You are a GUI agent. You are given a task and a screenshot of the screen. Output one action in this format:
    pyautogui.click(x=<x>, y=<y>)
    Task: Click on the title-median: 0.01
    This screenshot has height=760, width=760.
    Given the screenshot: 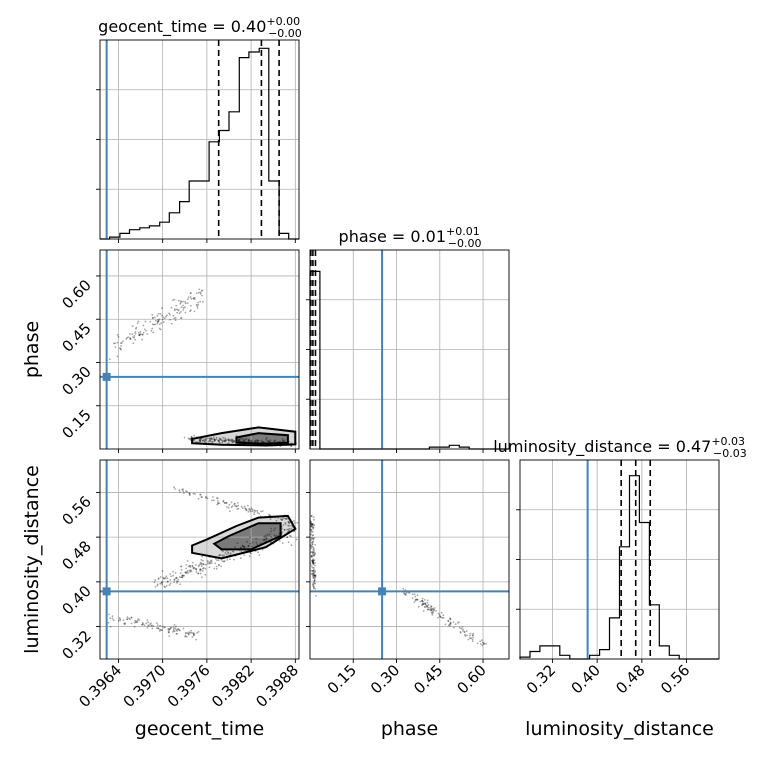 What is the action you would take?
    pyautogui.click(x=428, y=236)
    